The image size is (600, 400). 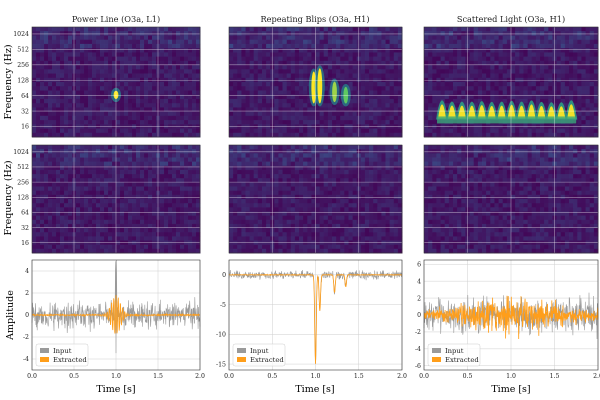 I want to click on spectrogram-panel-top-left: 16 32 64 128 256 512 1024, so click(x=107, y=82).